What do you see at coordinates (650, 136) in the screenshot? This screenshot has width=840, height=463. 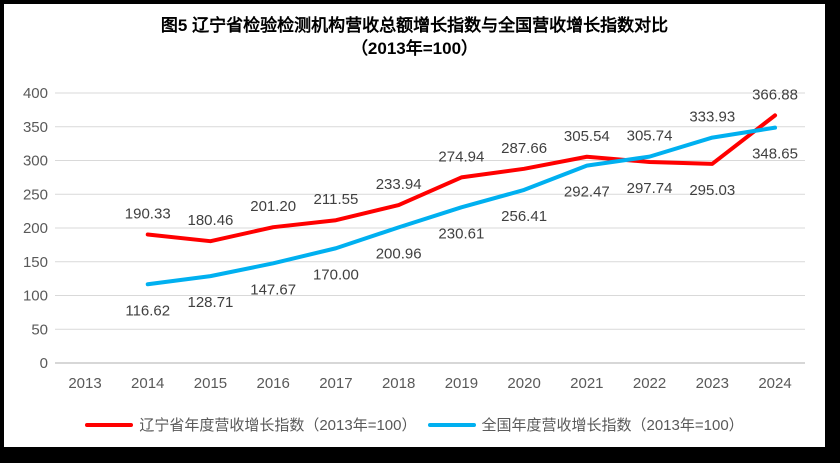 I see `data-label-national-2022: 305.74` at bounding box center [650, 136].